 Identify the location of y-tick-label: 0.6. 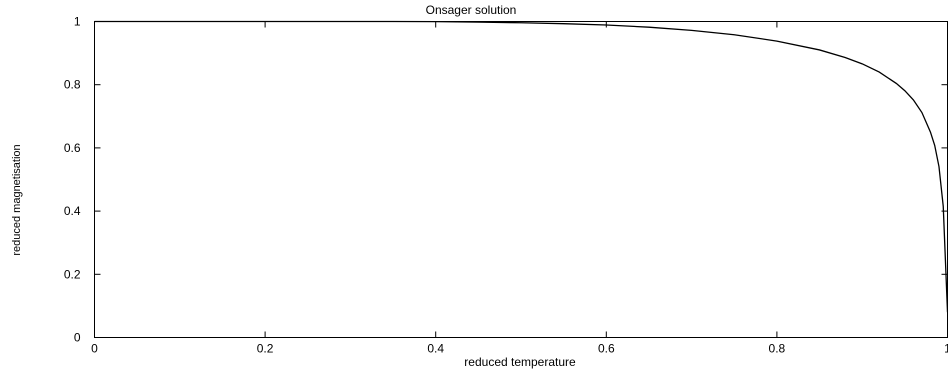
(72, 148).